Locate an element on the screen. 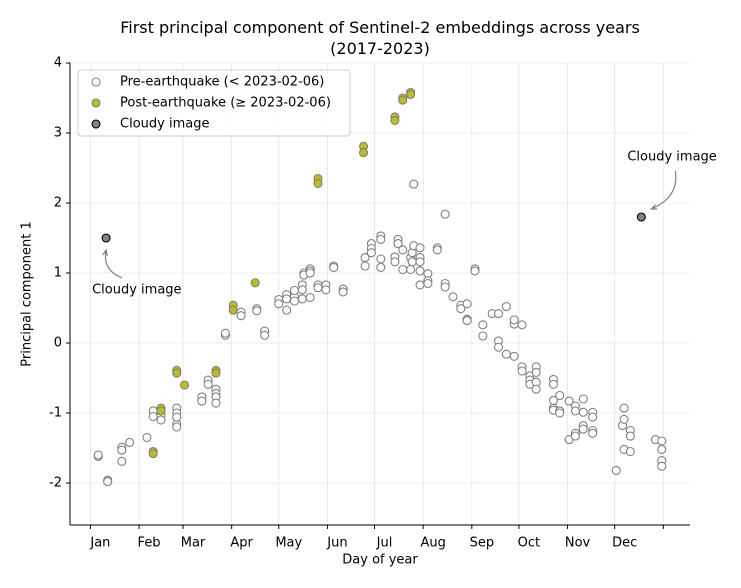 Image resolution: width=741 pixels, height=588 pixels. y-tick-label: 4 is located at coordinates (58, 63).